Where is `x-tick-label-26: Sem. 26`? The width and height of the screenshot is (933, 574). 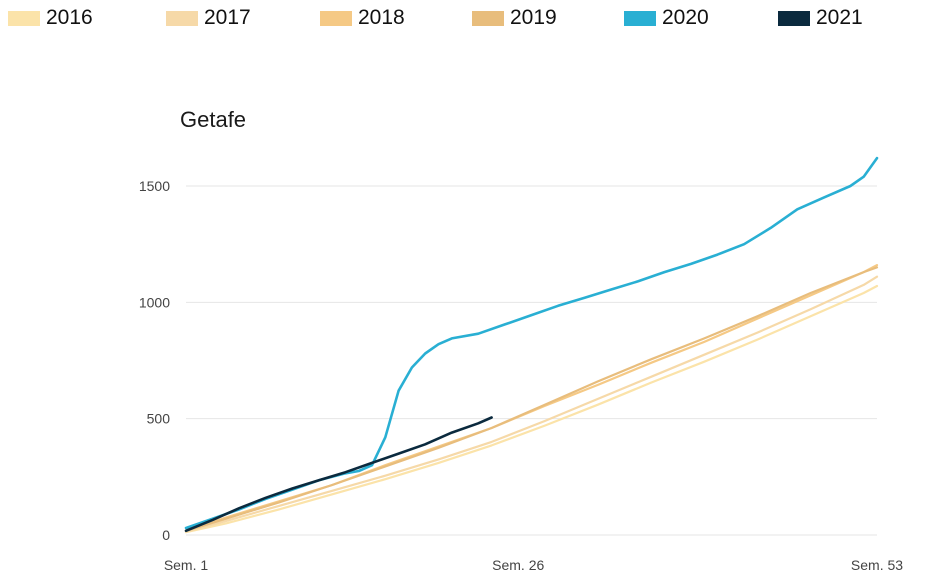
x-tick-label-26: Sem. 26 is located at coordinates (518, 565).